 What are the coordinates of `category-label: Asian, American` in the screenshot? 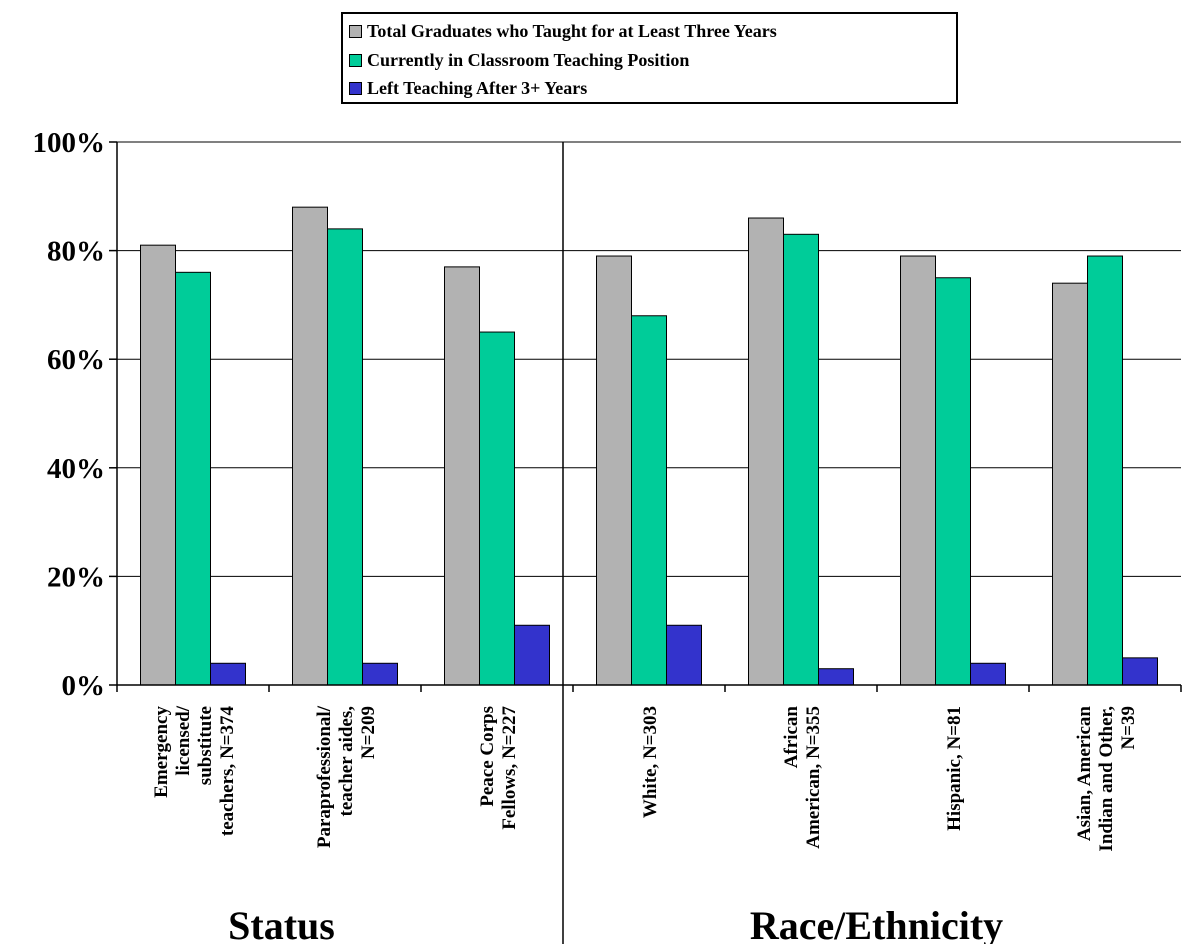 It's located at (1084, 774).